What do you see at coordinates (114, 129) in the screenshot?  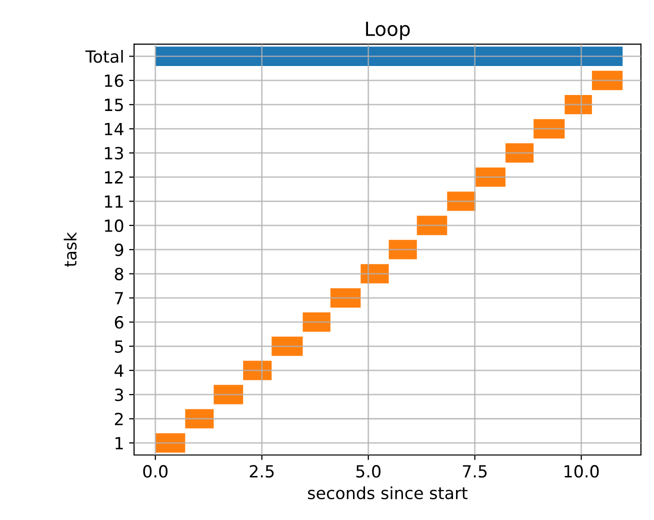 I see `y-tick-label: 14` at bounding box center [114, 129].